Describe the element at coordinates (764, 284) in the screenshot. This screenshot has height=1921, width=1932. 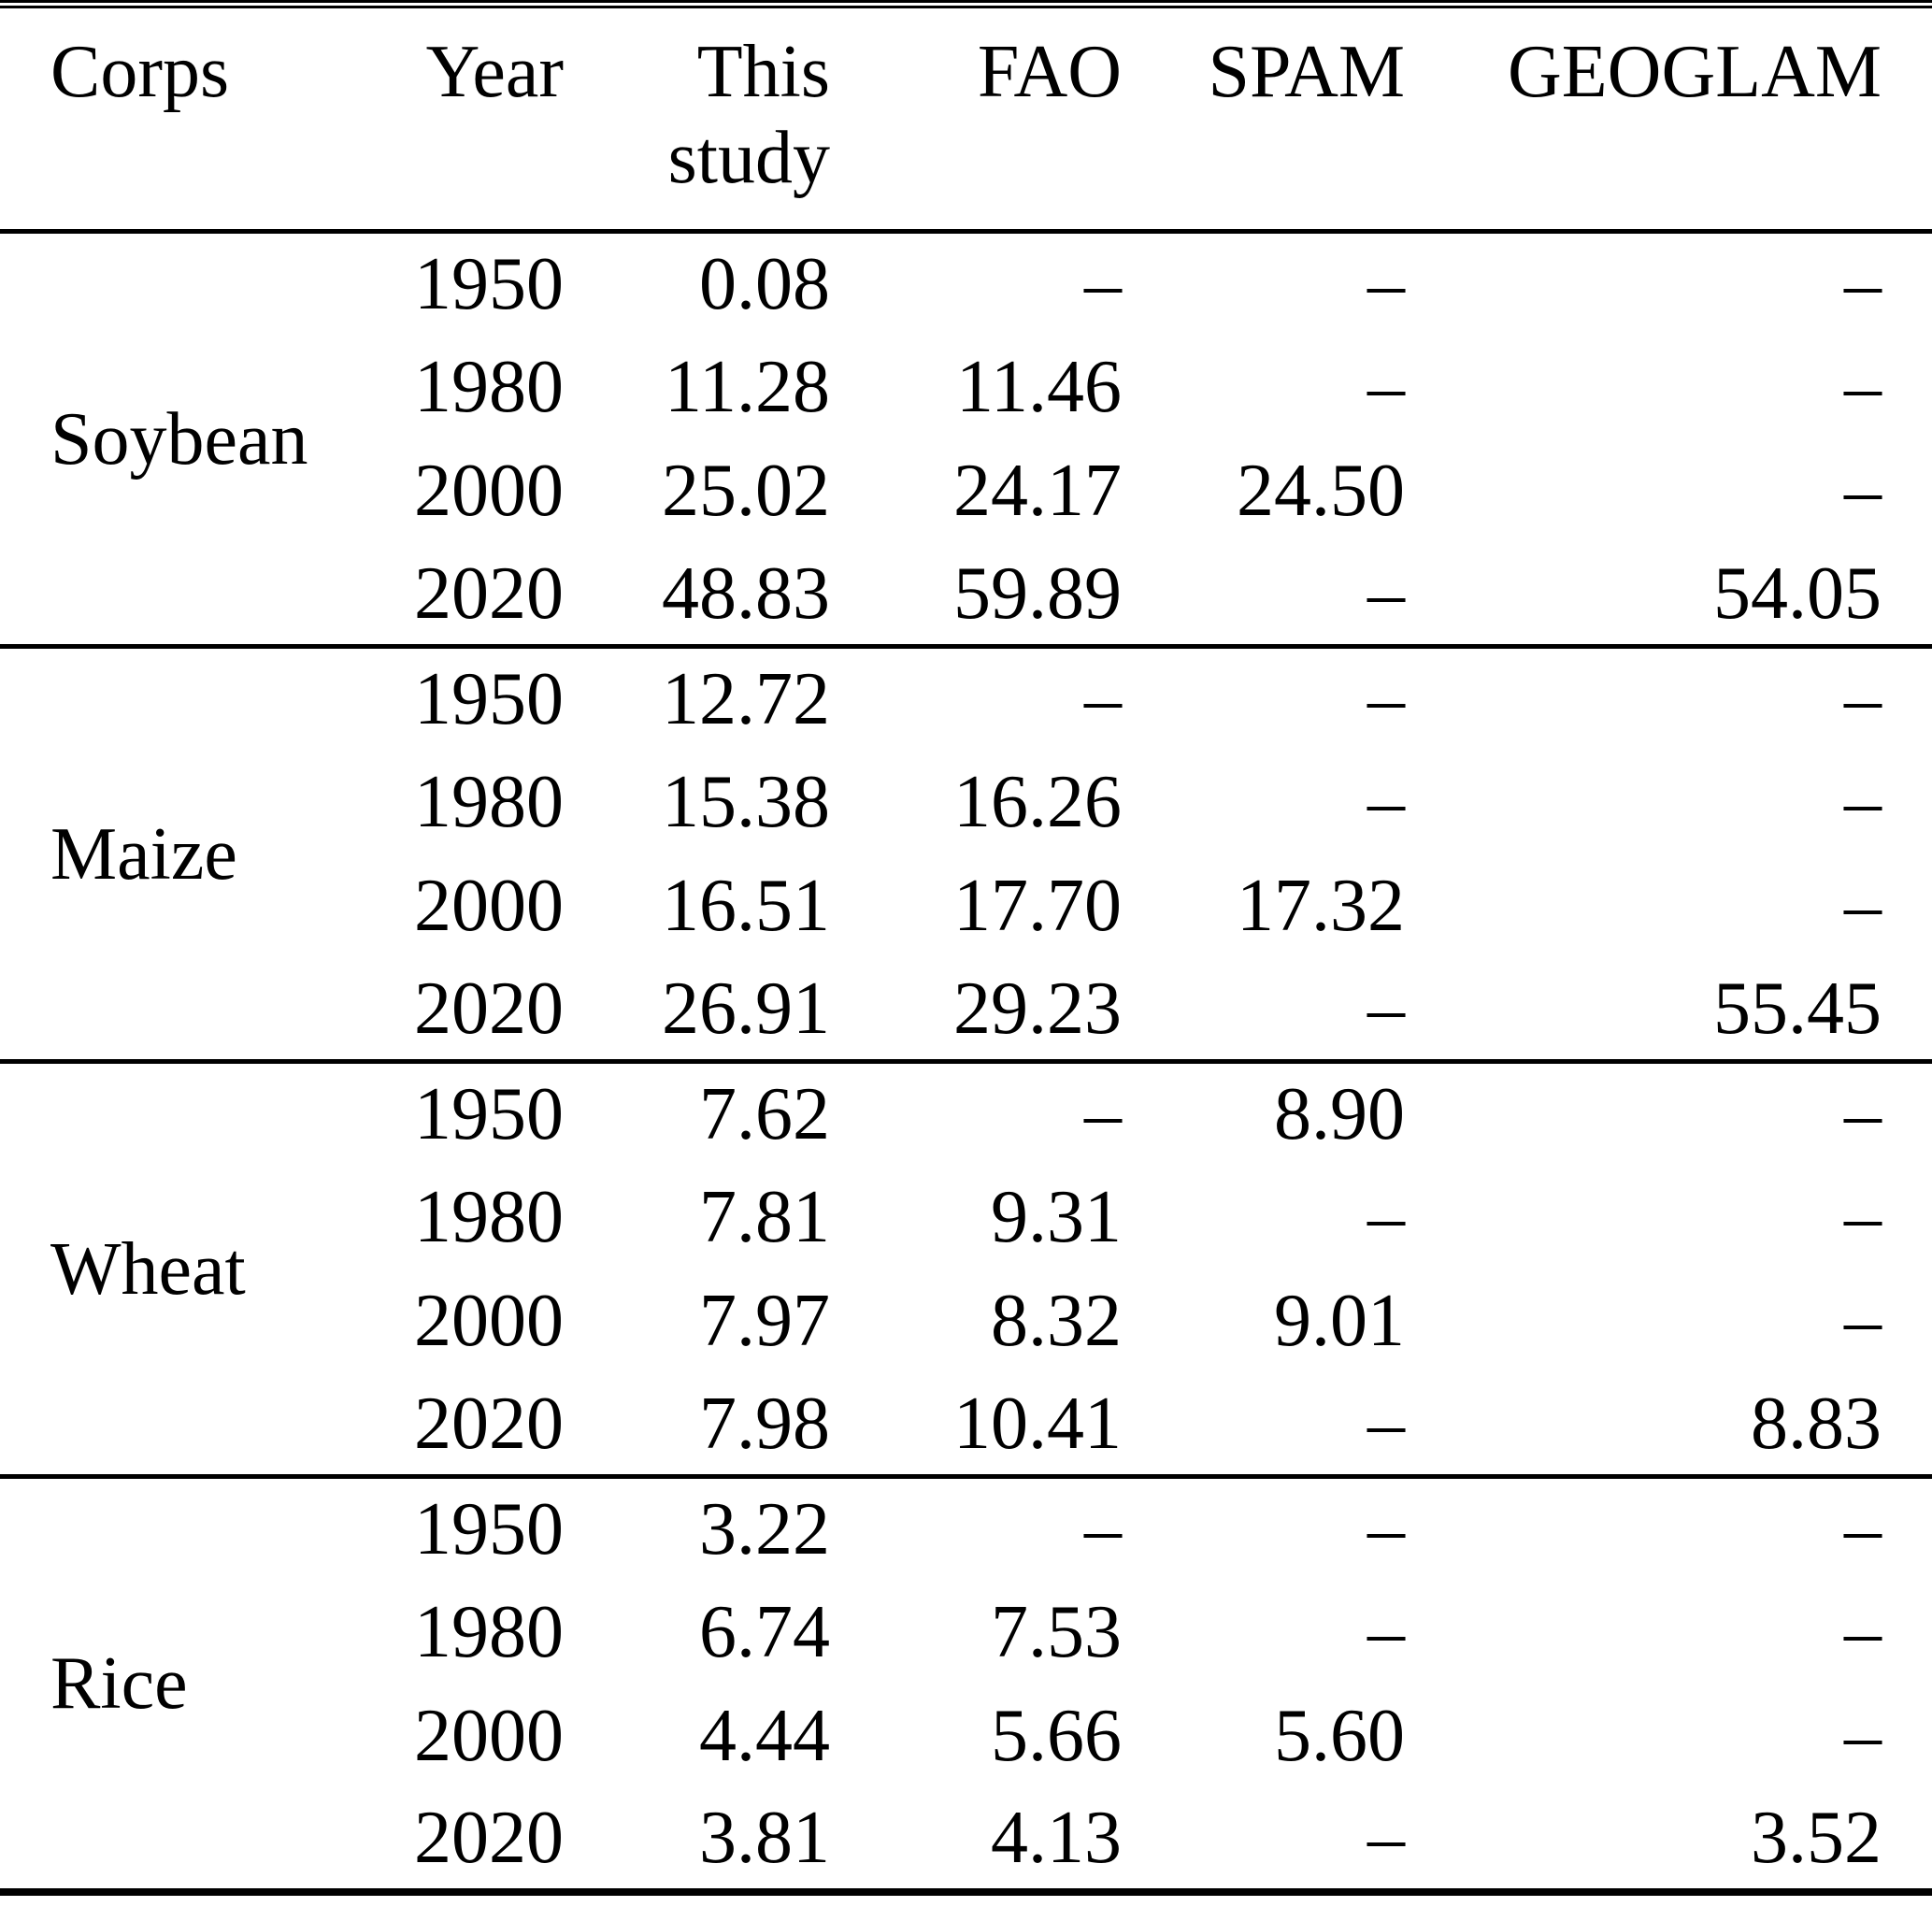
I see `value-cell-this-study: 0.08` at that location.